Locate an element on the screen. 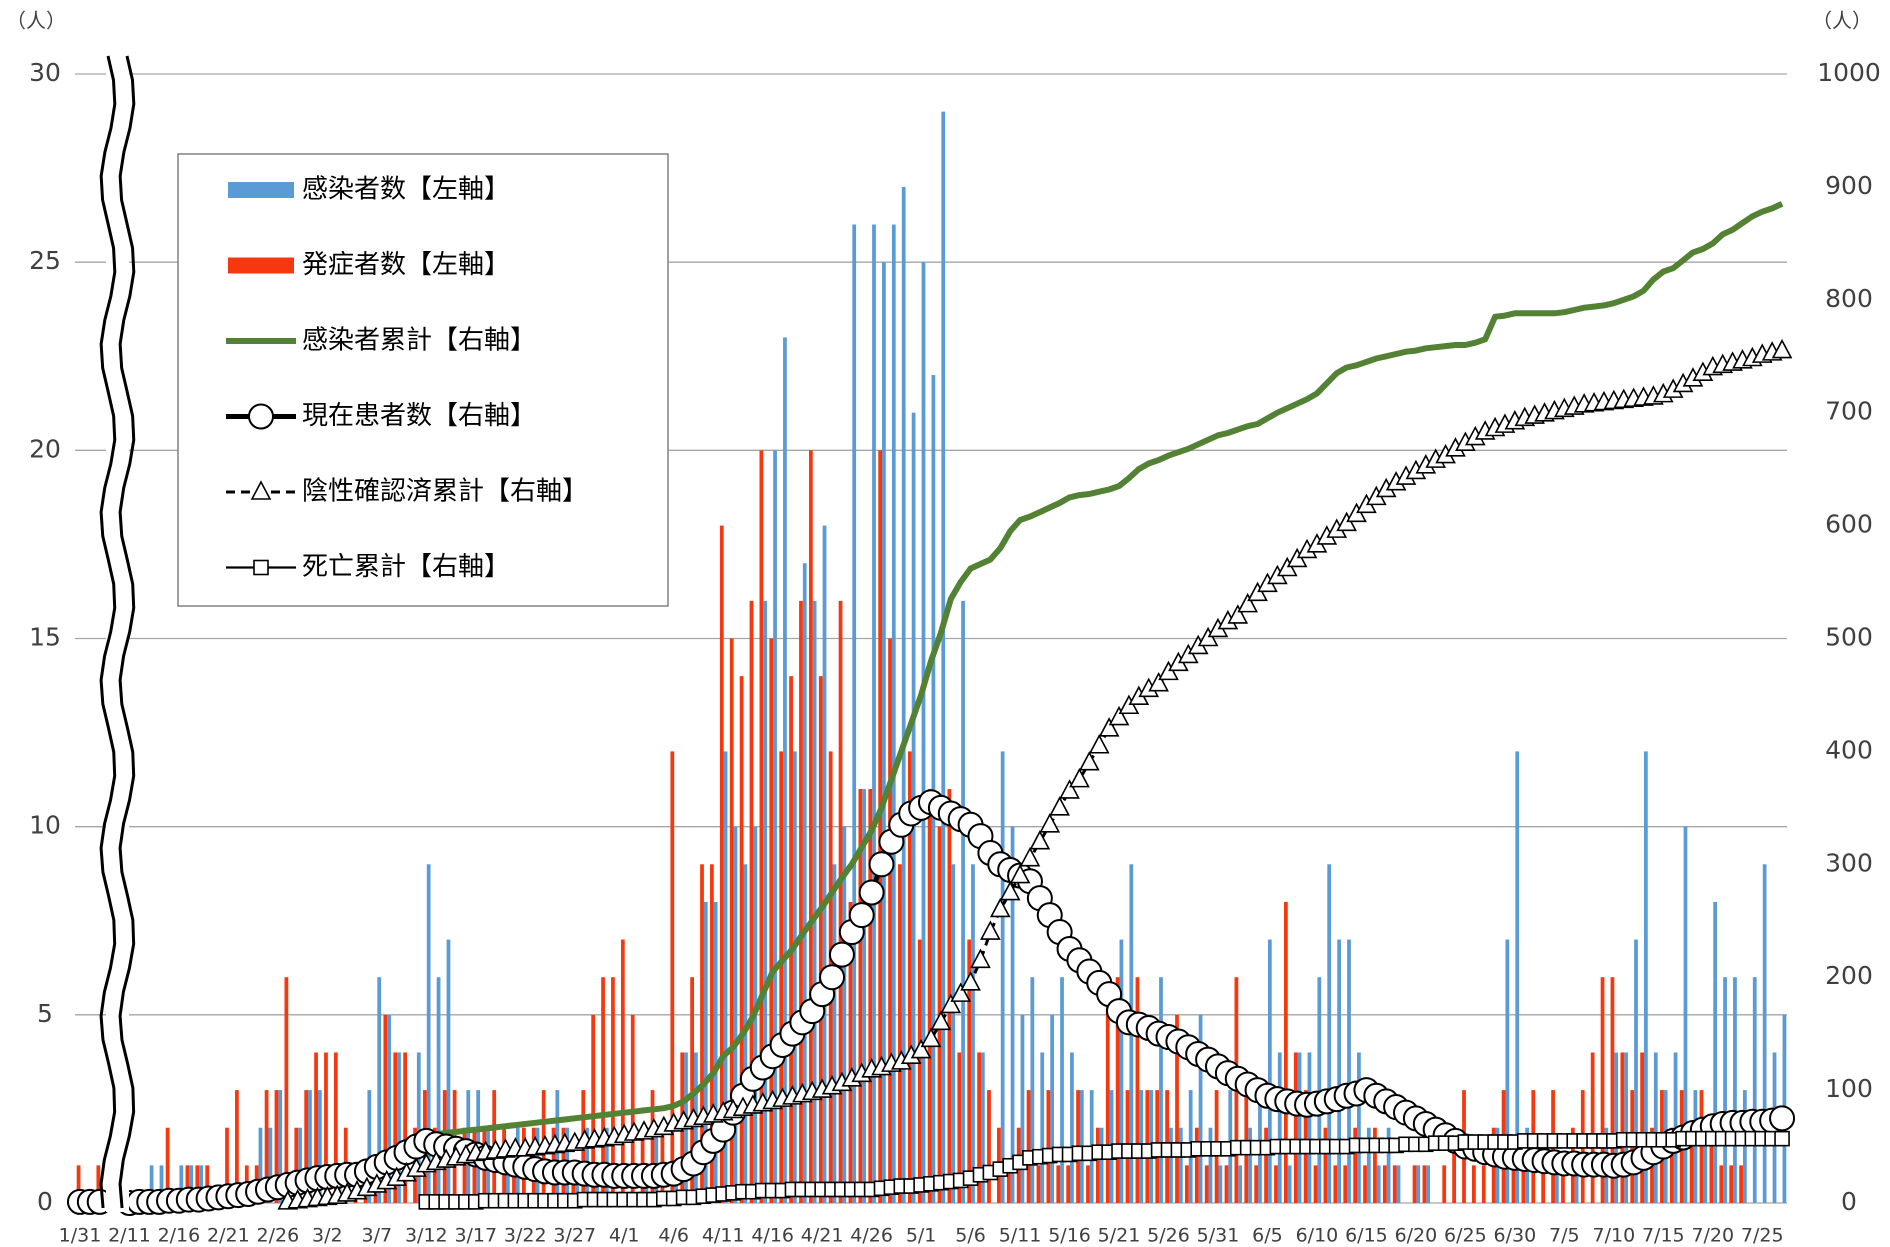 Image resolution: width=1890 pixels, height=1247 pixels. x-tick-label: 6/30 is located at coordinates (1515, 1236).